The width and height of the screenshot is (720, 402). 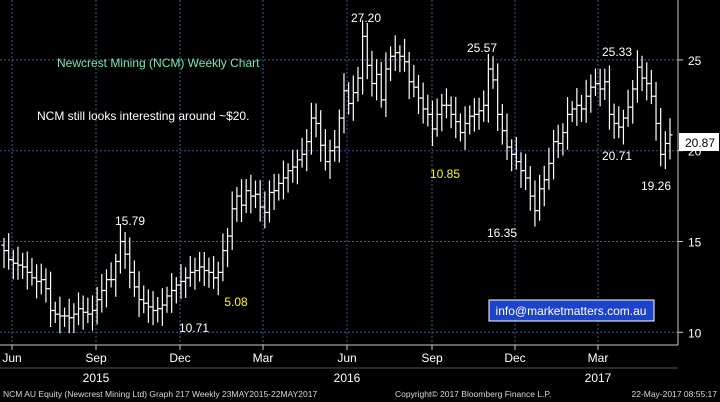 I want to click on chart-subtitle: NCM still looks interesting around ~$20., so click(x=143, y=116).